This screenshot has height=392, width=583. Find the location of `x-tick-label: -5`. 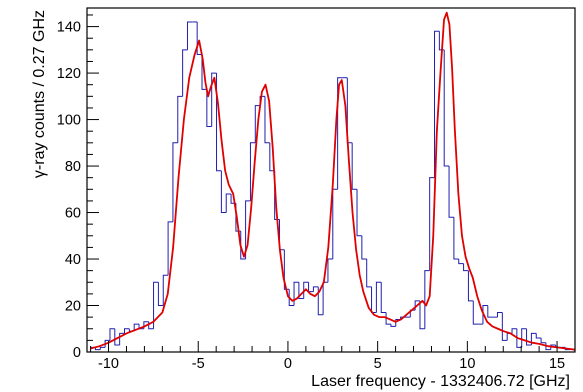

x-tick-label: -5 is located at coordinates (198, 364).